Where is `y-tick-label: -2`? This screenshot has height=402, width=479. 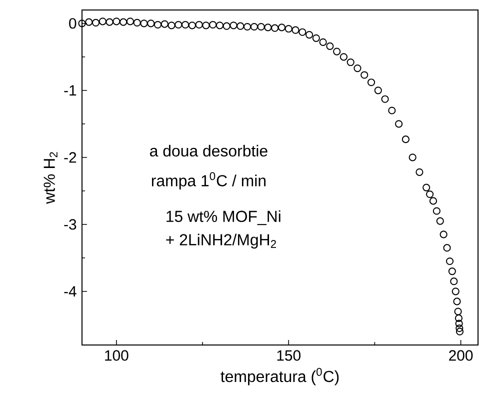 y-tick-label: -2 is located at coordinates (70, 157).